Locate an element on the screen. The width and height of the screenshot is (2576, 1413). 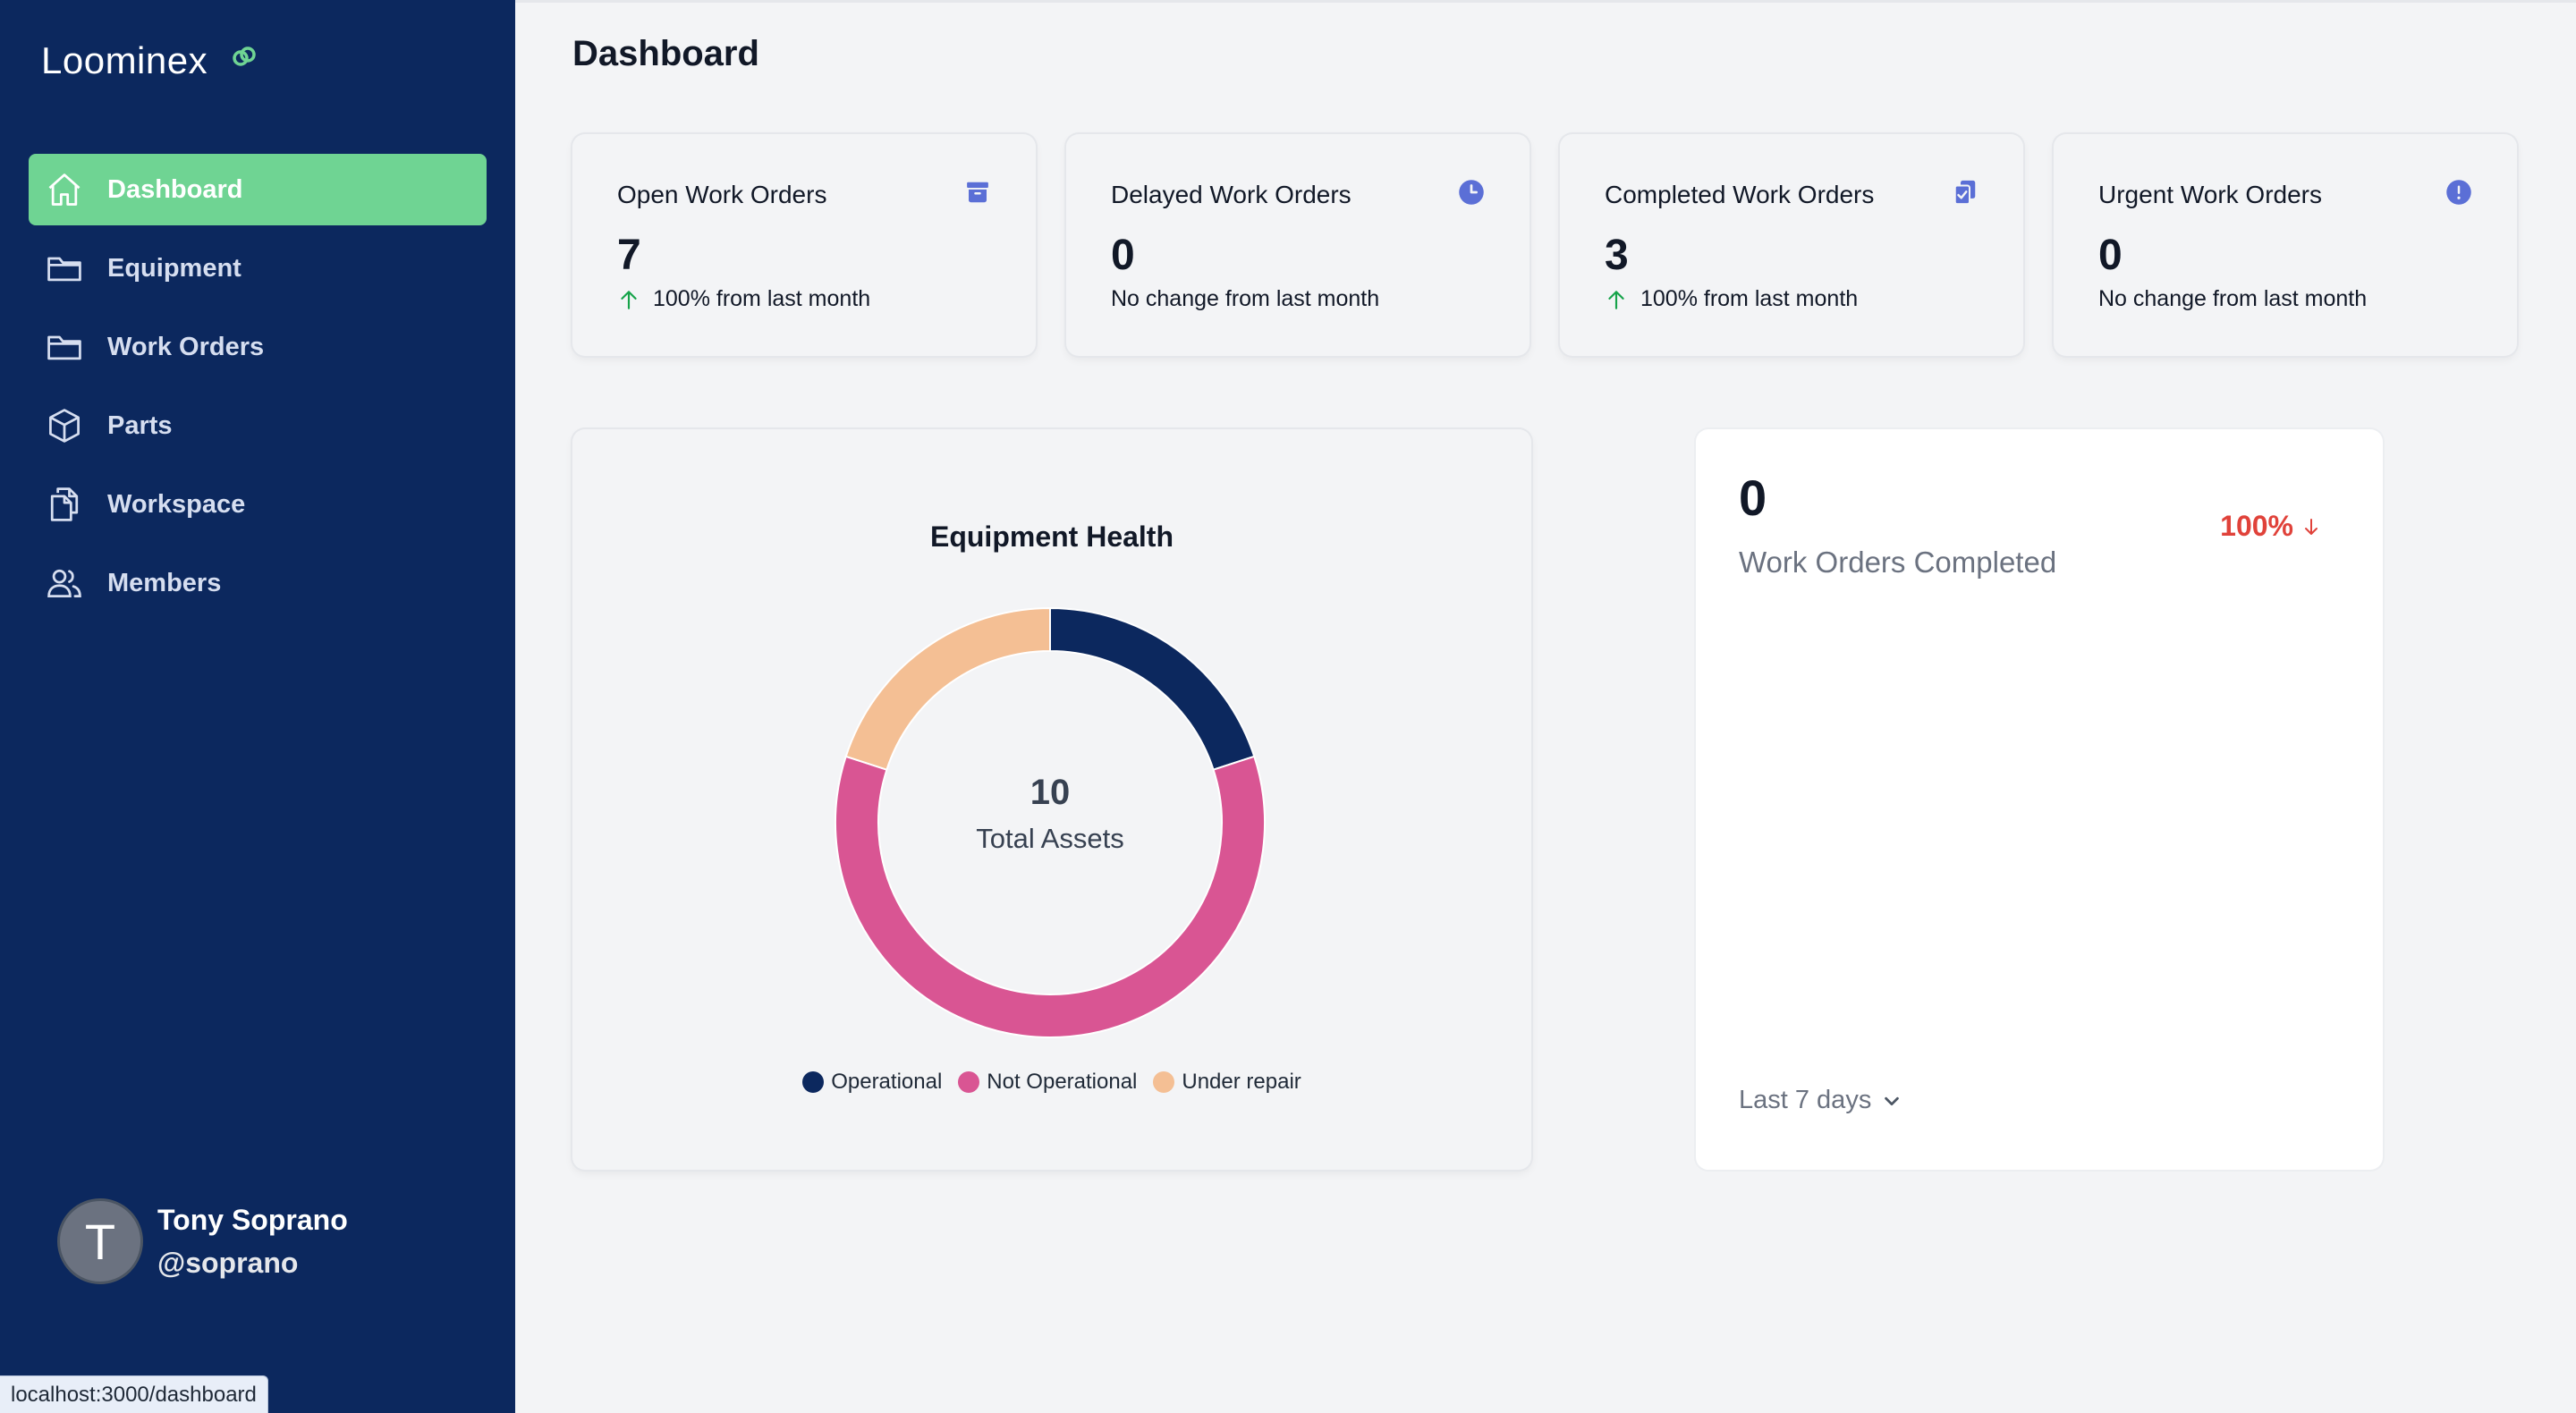
sidebar-item-parts: Parts is located at coordinates (258, 425).